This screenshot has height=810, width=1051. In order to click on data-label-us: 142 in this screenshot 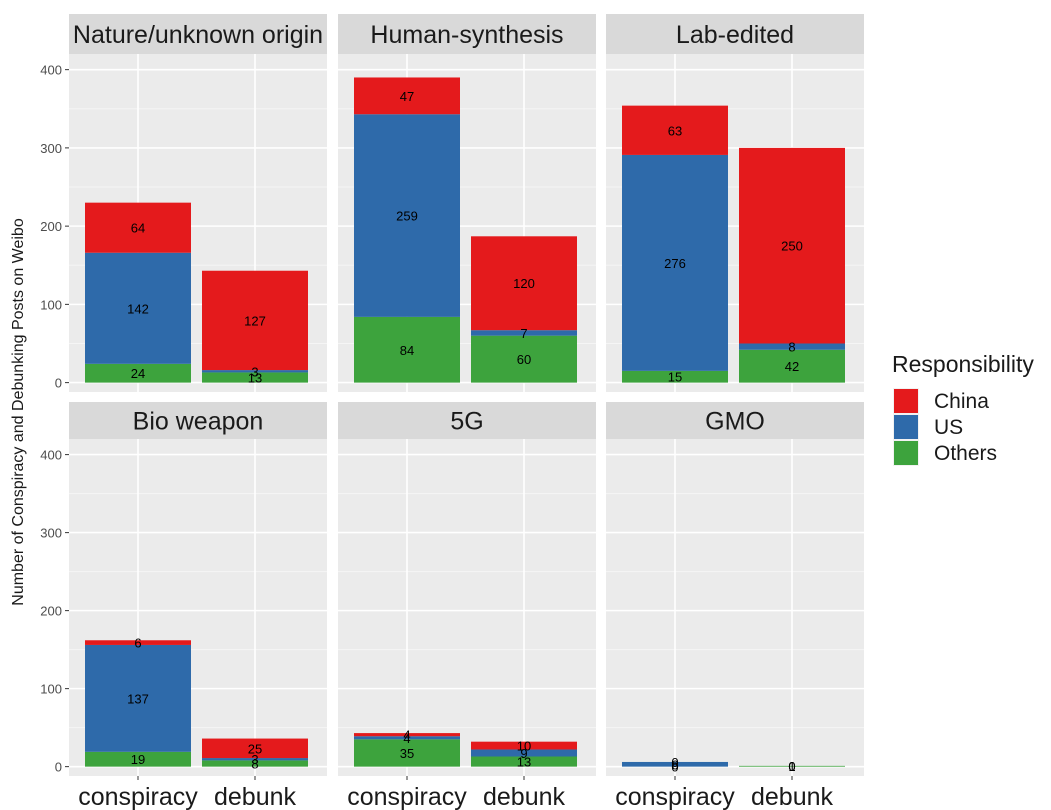, I will do `click(138, 308)`.